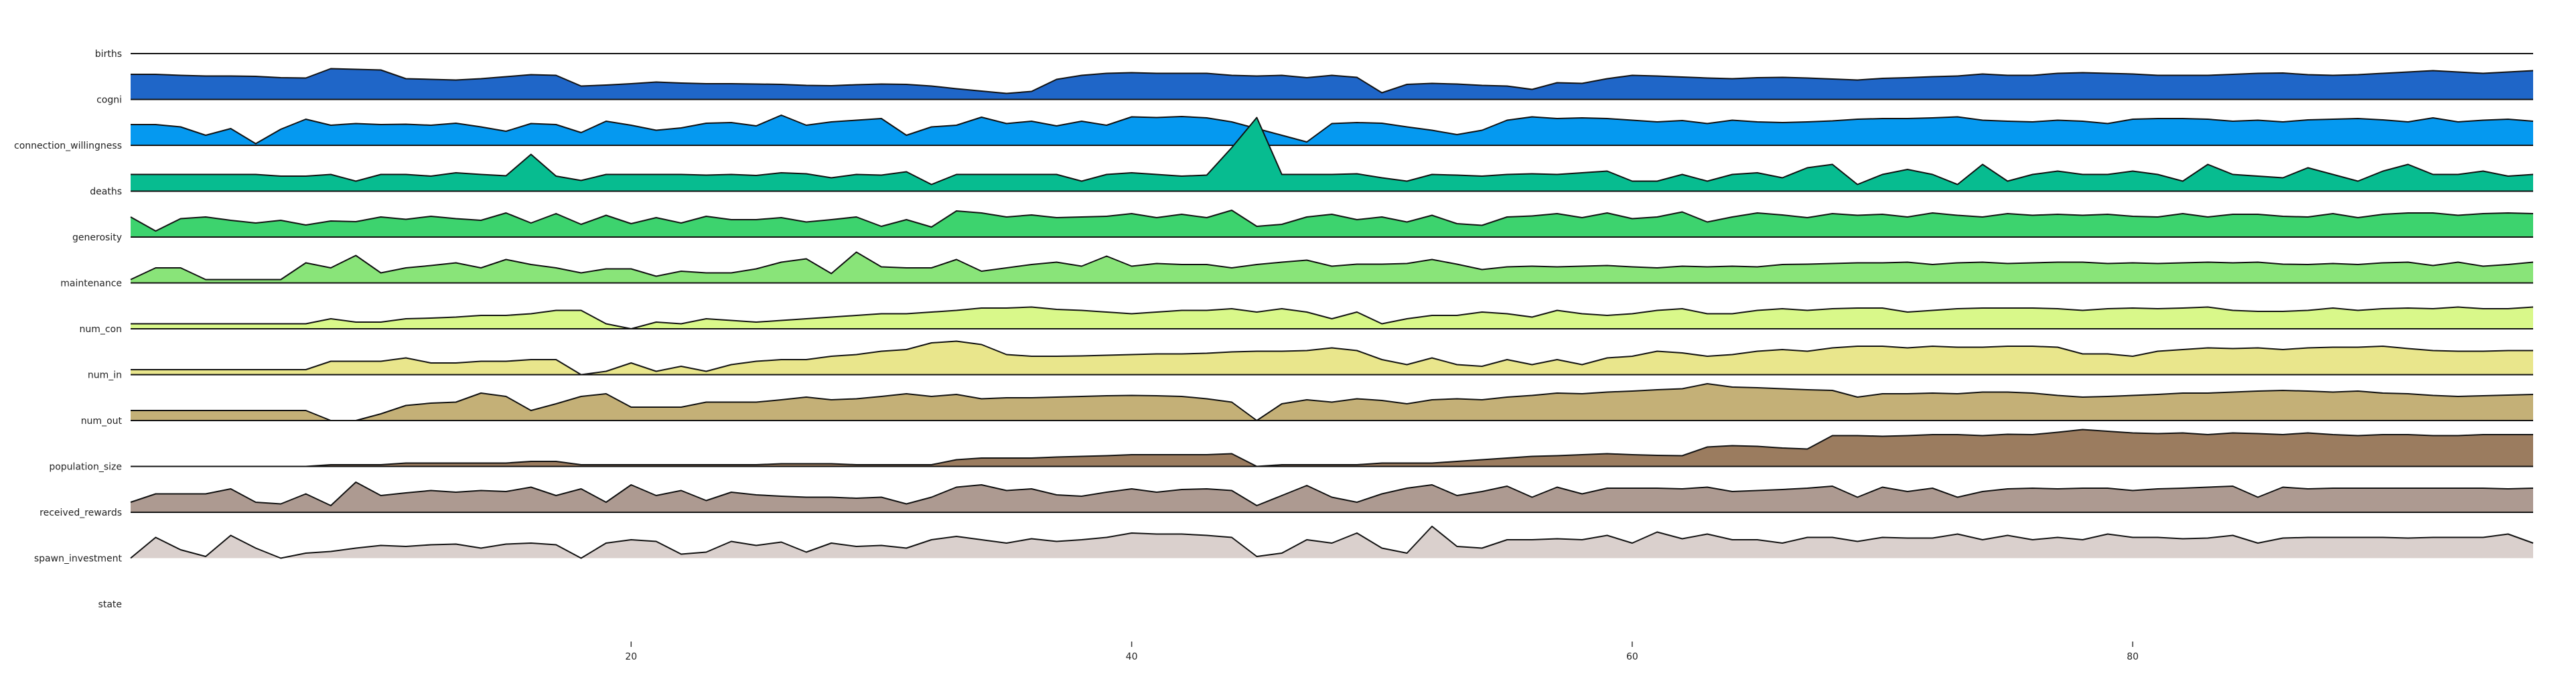 This screenshot has height=673, width=2576. I want to click on line-received_rewards, so click(1332, 494).